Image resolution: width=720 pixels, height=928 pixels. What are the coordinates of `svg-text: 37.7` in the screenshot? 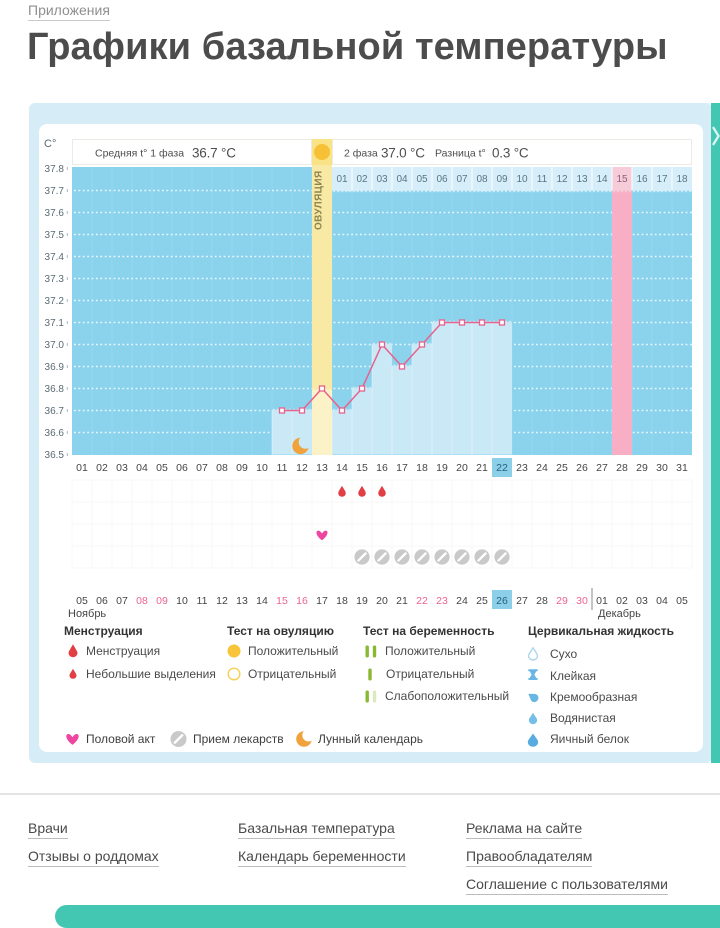 It's located at (55, 191).